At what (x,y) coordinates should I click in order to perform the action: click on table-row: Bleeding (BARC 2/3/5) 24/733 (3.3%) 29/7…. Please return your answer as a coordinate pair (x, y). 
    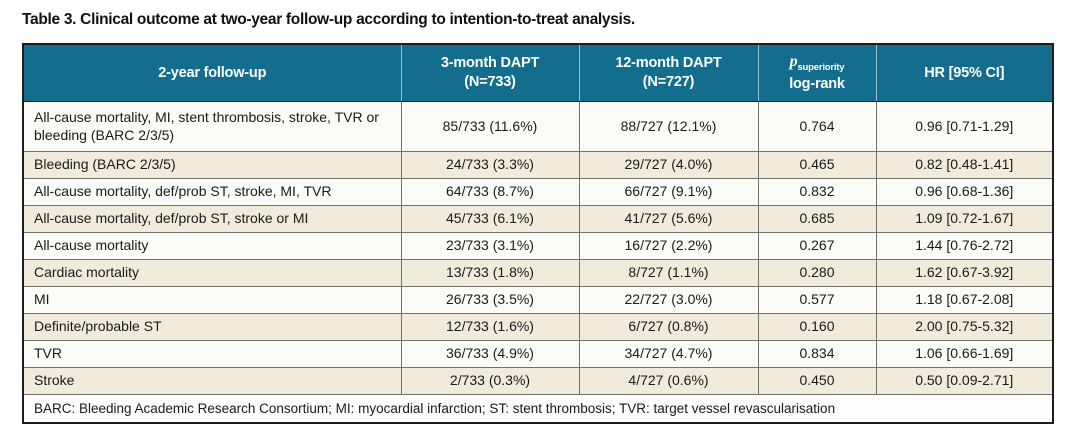
    Looking at the image, I should click on (538, 165).